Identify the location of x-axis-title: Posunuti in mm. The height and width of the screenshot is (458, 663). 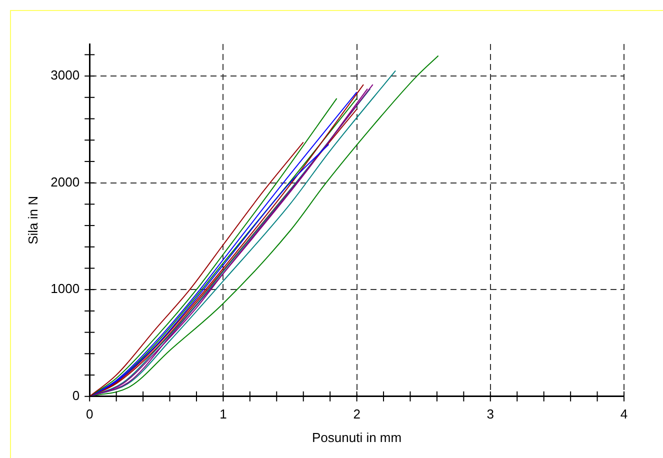
(357, 437).